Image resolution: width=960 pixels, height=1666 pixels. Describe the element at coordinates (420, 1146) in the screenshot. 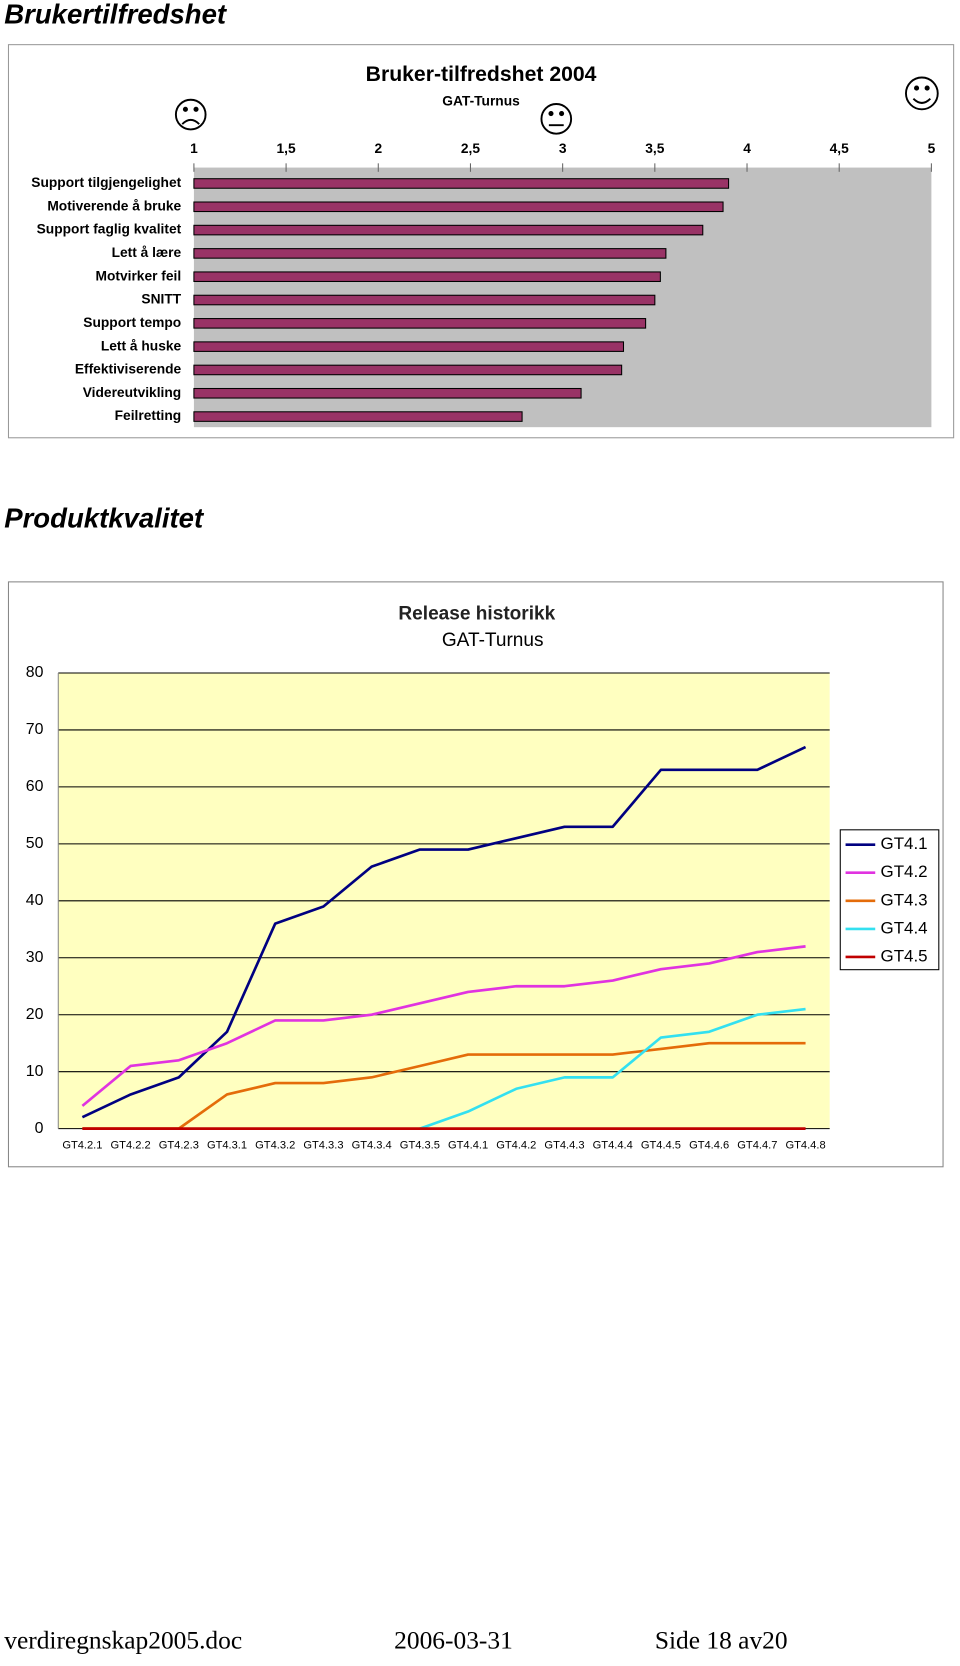

I see `x-tick-label: GT4.3.5` at that location.